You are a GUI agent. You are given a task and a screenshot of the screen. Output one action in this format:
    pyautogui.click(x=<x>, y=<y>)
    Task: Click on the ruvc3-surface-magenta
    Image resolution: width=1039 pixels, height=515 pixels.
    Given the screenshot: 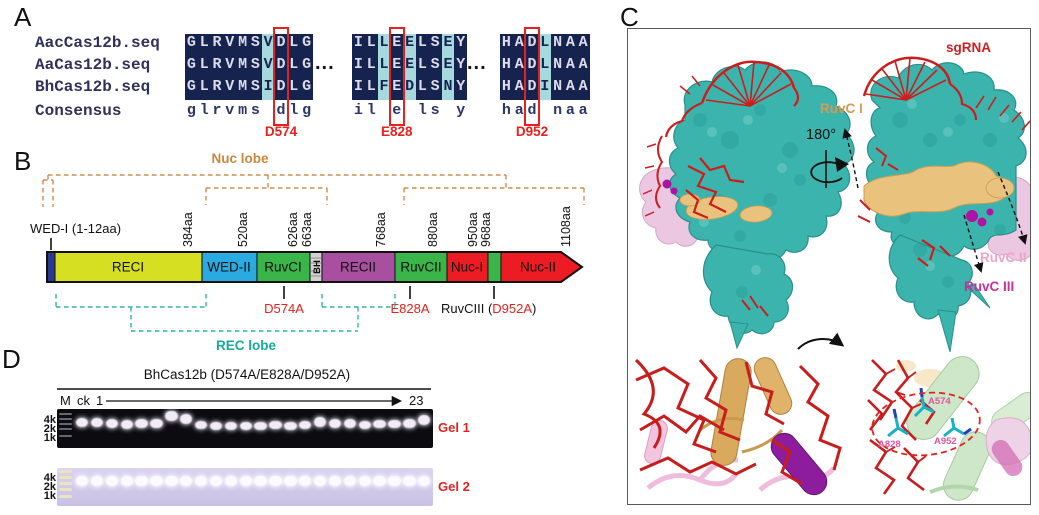 What is the action you would take?
    pyautogui.click(x=670, y=187)
    